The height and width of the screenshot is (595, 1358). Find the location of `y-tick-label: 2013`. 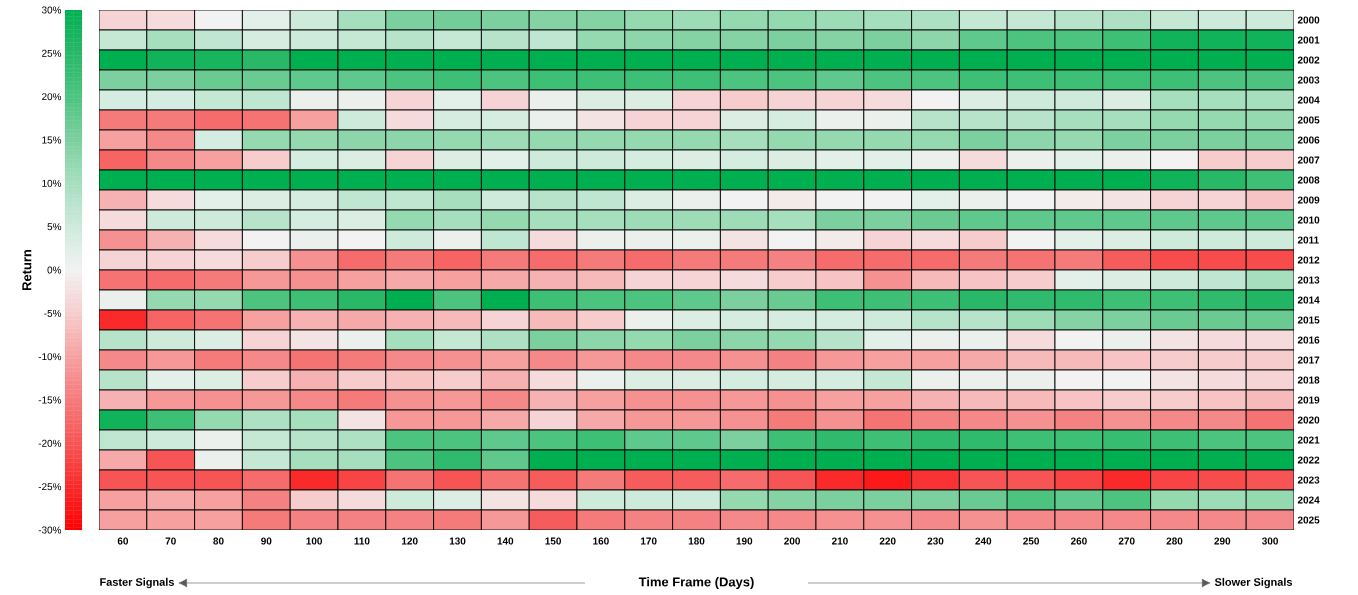

y-tick-label: 2013 is located at coordinates (1308, 280).